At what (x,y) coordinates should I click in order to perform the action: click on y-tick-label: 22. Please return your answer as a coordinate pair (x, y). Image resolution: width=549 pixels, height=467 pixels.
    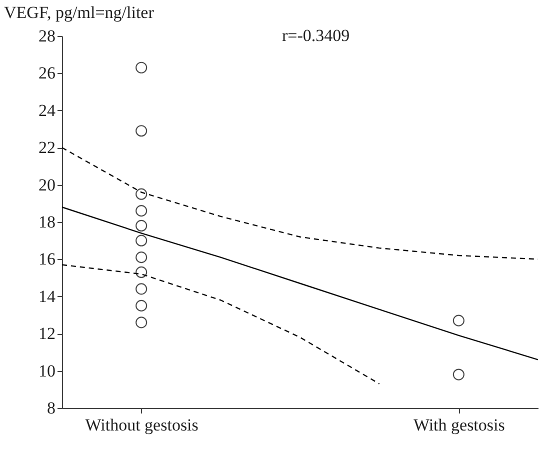
    Looking at the image, I should click on (47, 148).